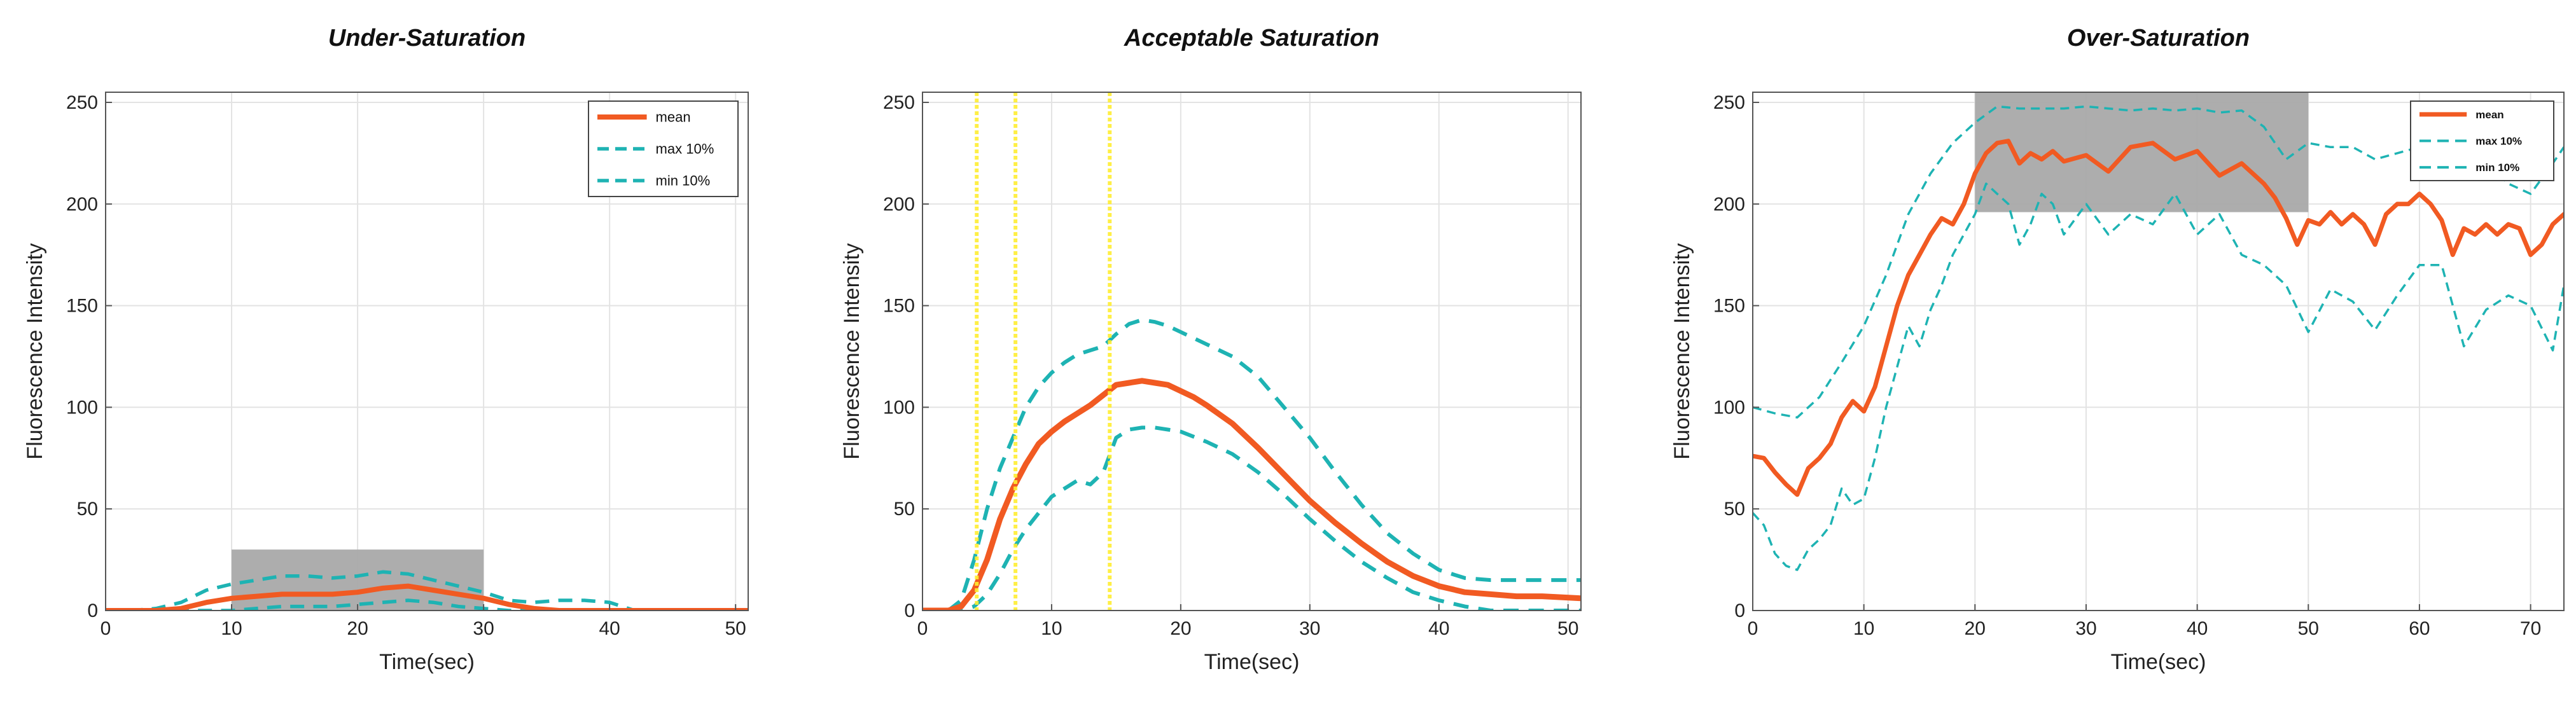 The image size is (2576, 718). I want to click on series-line-min-10-, so click(1251, 518).